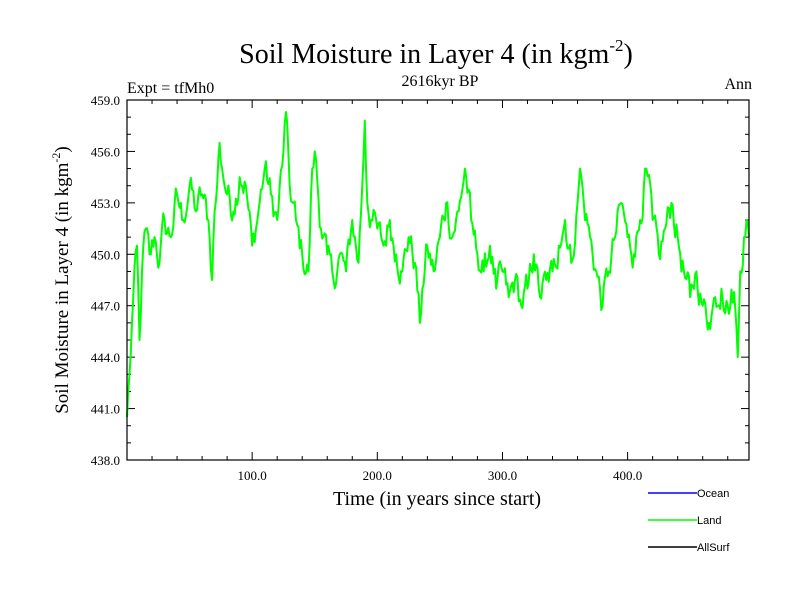  What do you see at coordinates (105, 357) in the screenshot?
I see `y-tick-label: 444.0` at bounding box center [105, 357].